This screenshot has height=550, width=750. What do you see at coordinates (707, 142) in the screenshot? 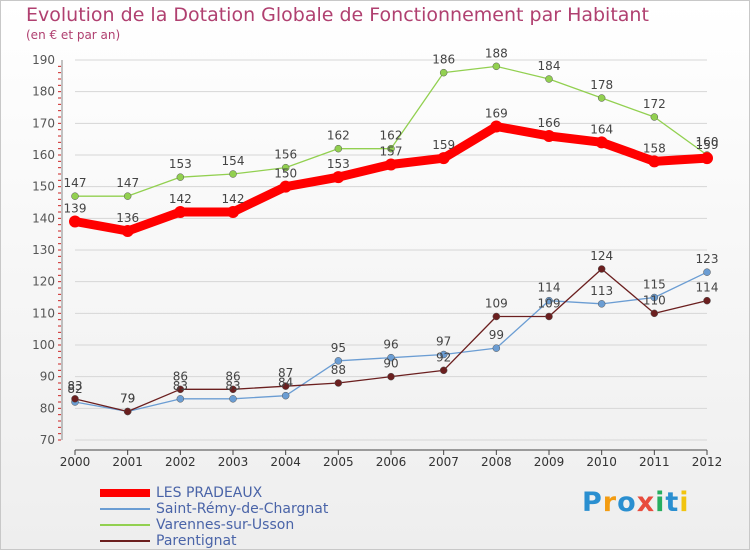
I see `data-label: 160` at bounding box center [707, 142].